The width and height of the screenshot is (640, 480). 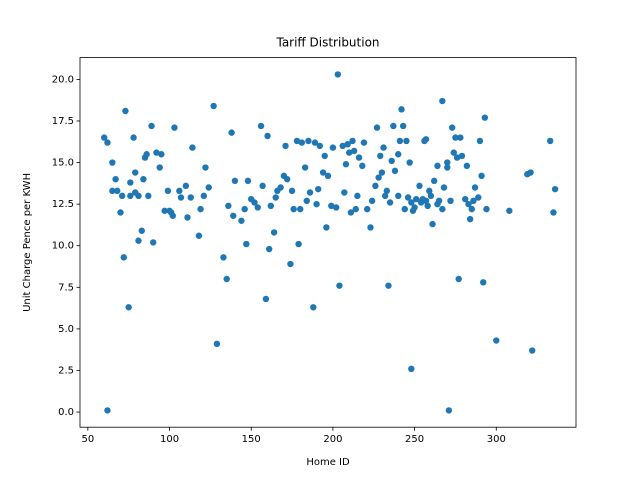 What do you see at coordinates (63, 246) in the screenshot?
I see `y-tick-label: 10.0` at bounding box center [63, 246].